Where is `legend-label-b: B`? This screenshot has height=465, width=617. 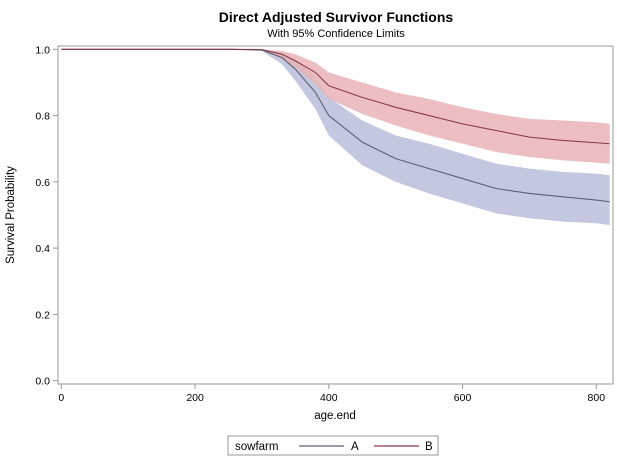
legend-label-b: B is located at coordinates (429, 447).